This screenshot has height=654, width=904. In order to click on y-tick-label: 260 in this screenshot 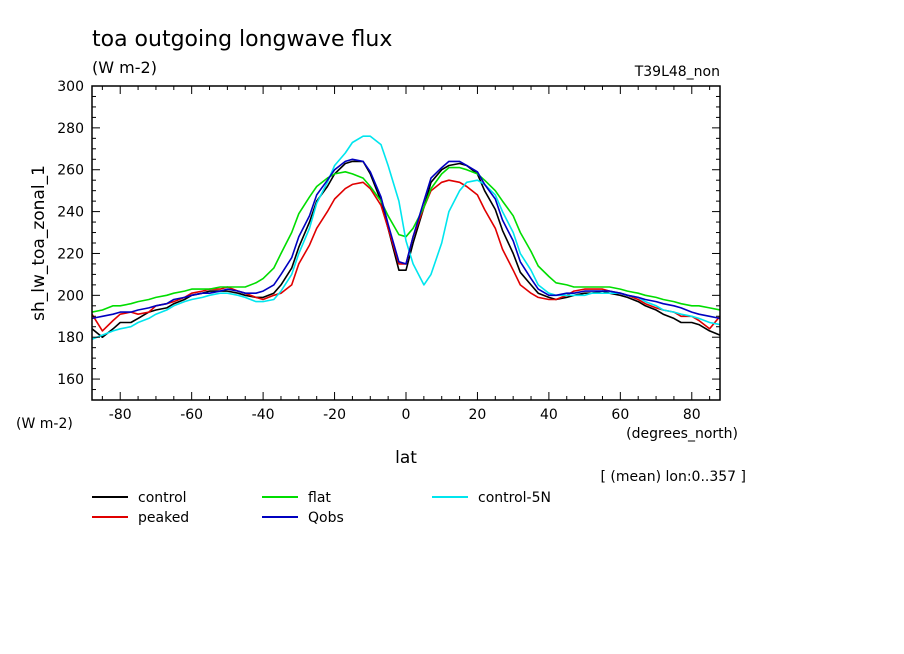, I will do `click(70, 171)`.